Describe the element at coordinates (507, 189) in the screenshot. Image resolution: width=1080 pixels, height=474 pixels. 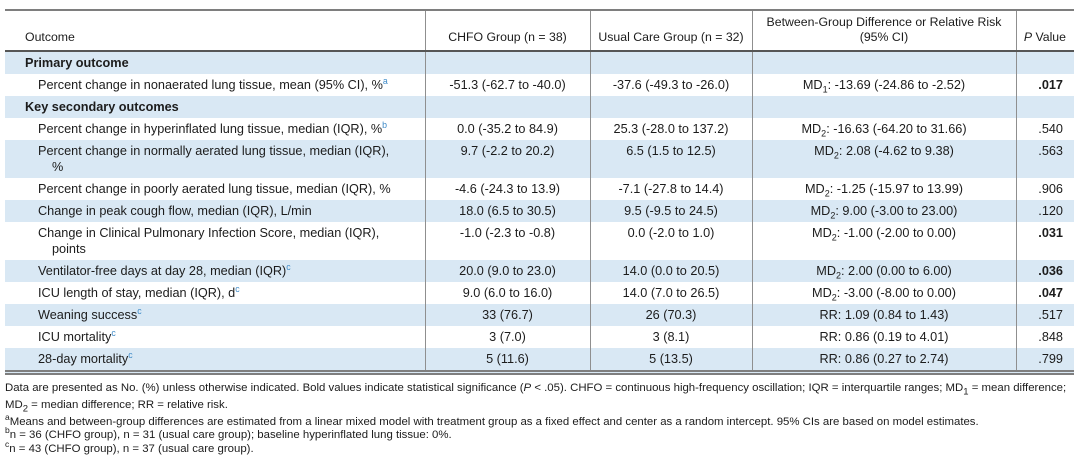
I see `chfo-cell: -4.6 (-24.3 to 13.9)` at that location.